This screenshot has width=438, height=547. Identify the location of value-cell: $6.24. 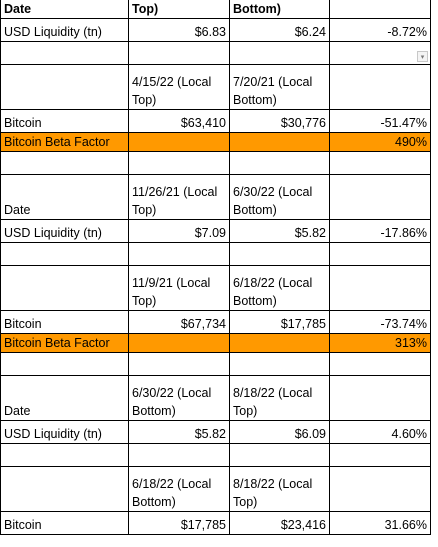
(279, 30).